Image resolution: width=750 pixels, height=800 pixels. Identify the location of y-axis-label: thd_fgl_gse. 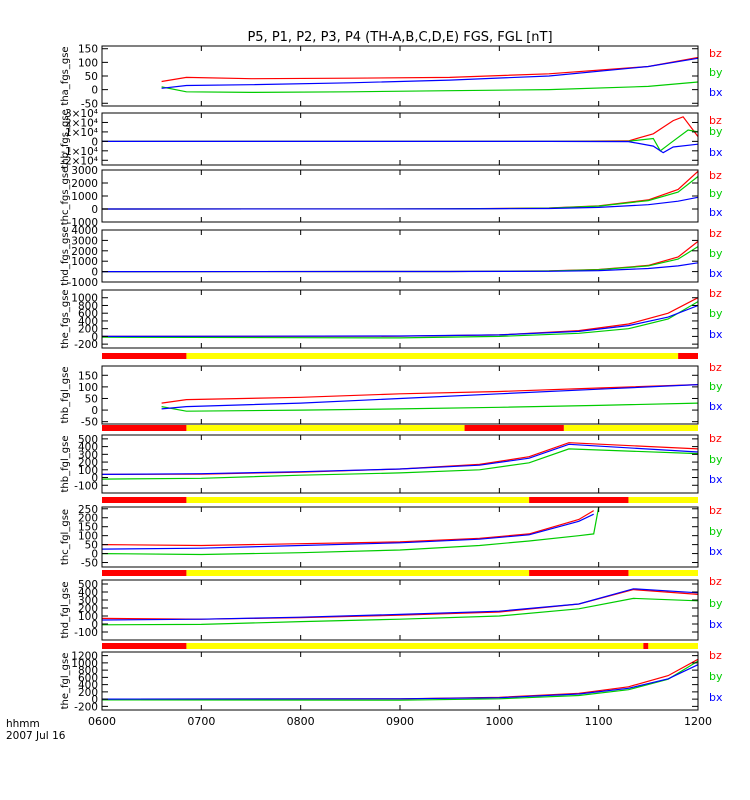
(65, 610).